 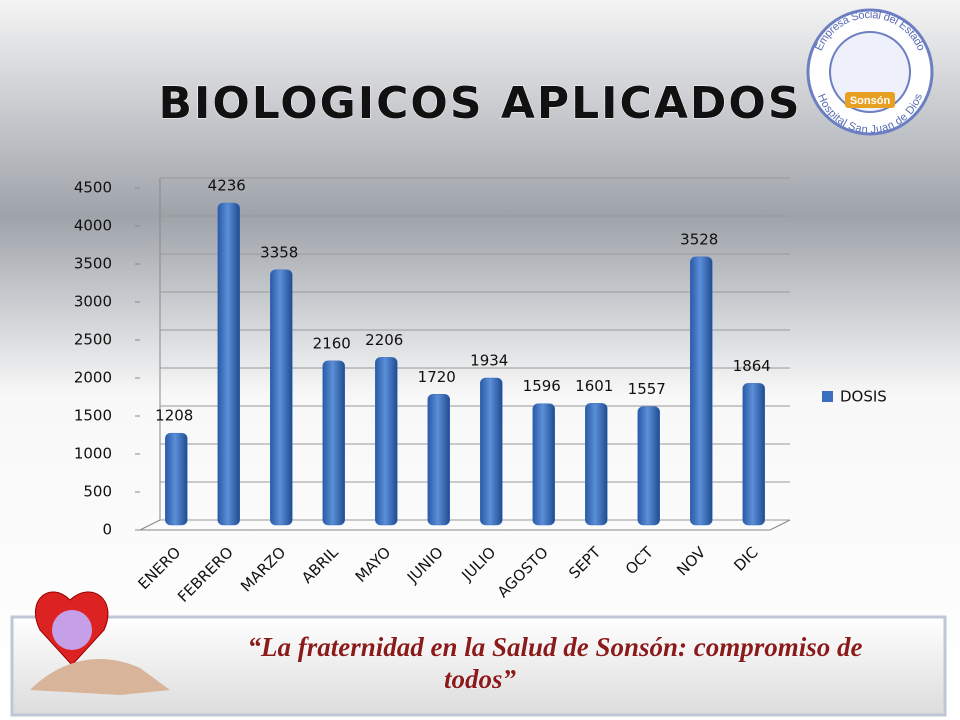 I want to click on value-label: 1864, so click(x=752, y=366).